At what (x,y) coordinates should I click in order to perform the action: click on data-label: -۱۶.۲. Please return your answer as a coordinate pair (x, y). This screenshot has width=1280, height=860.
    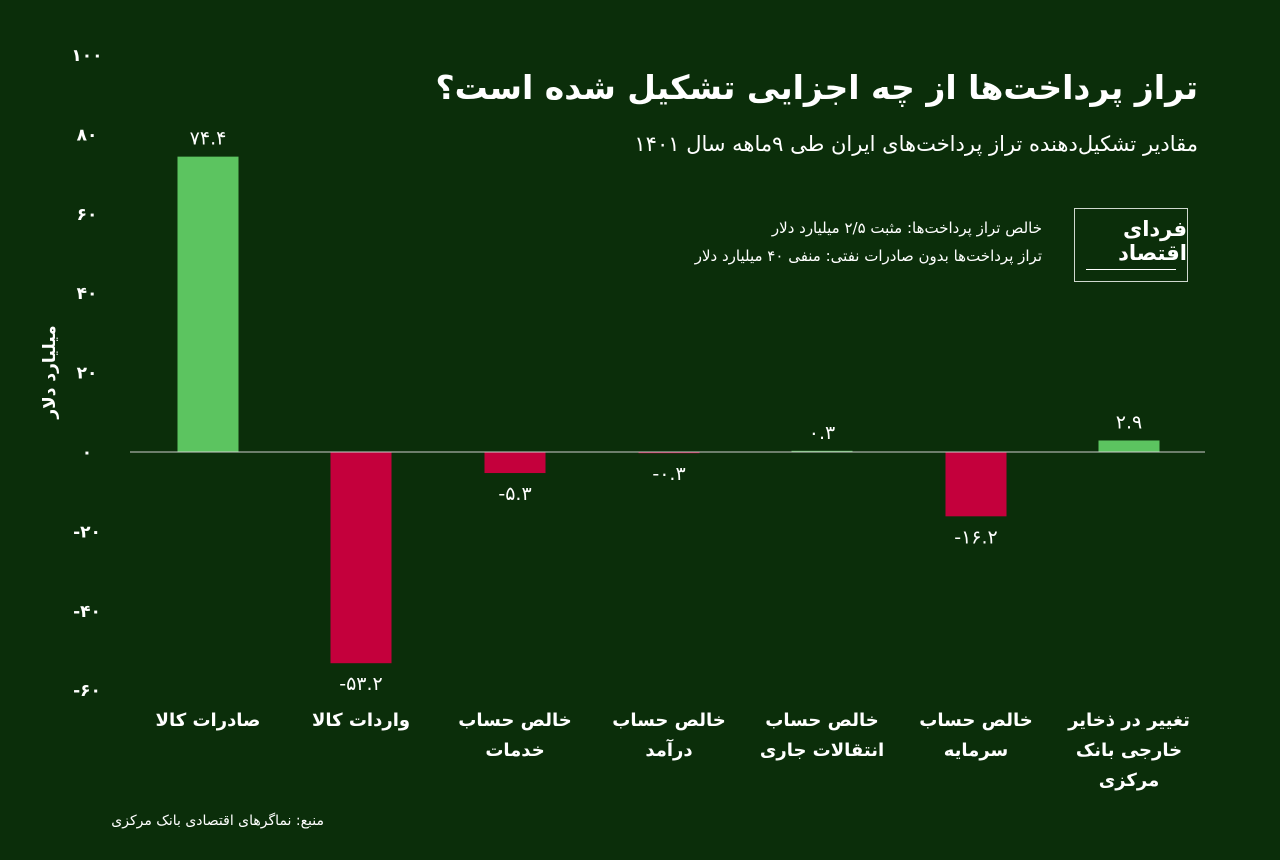
    Looking at the image, I should click on (976, 537).